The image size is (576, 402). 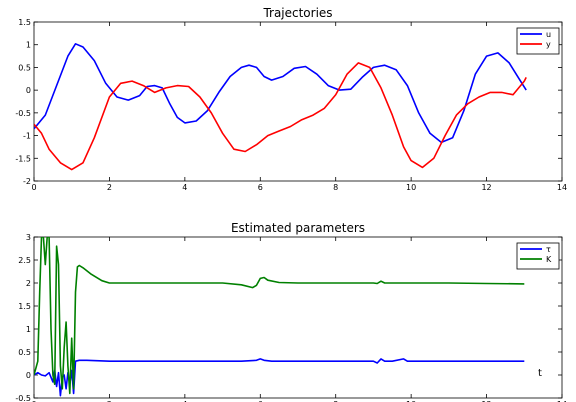 I want to click on legend-label: u, so click(x=548, y=34).